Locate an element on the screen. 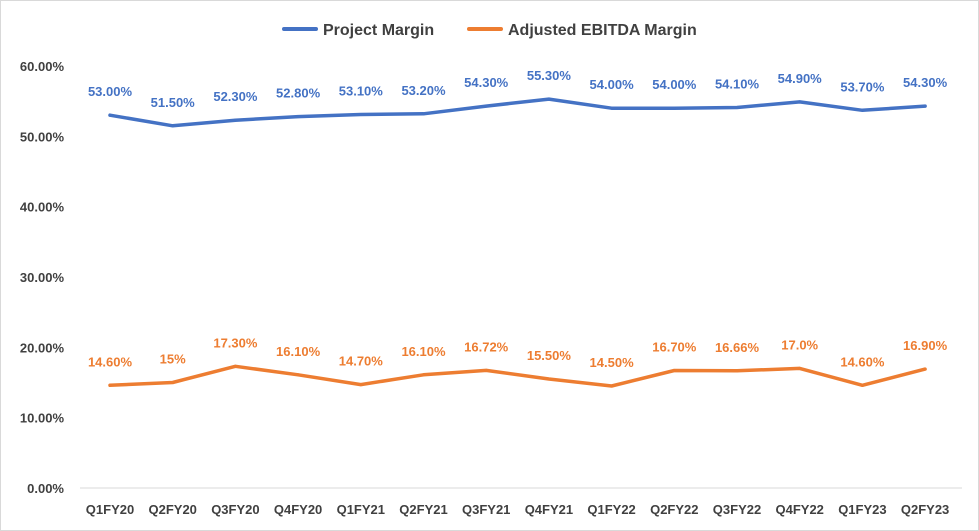 This screenshot has width=979, height=531. x-tick-label: Q2FY20 is located at coordinates (172, 509).